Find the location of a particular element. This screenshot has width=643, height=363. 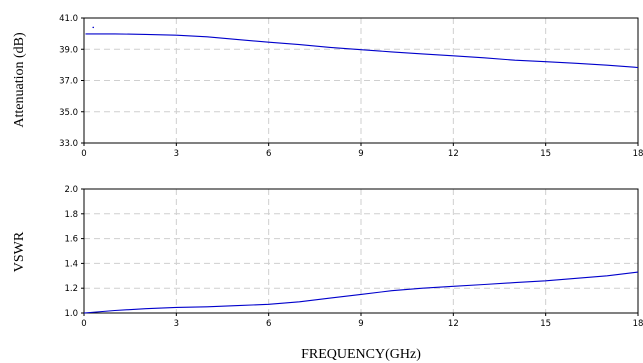

vswr-x-tick-label: 18 is located at coordinates (638, 324).